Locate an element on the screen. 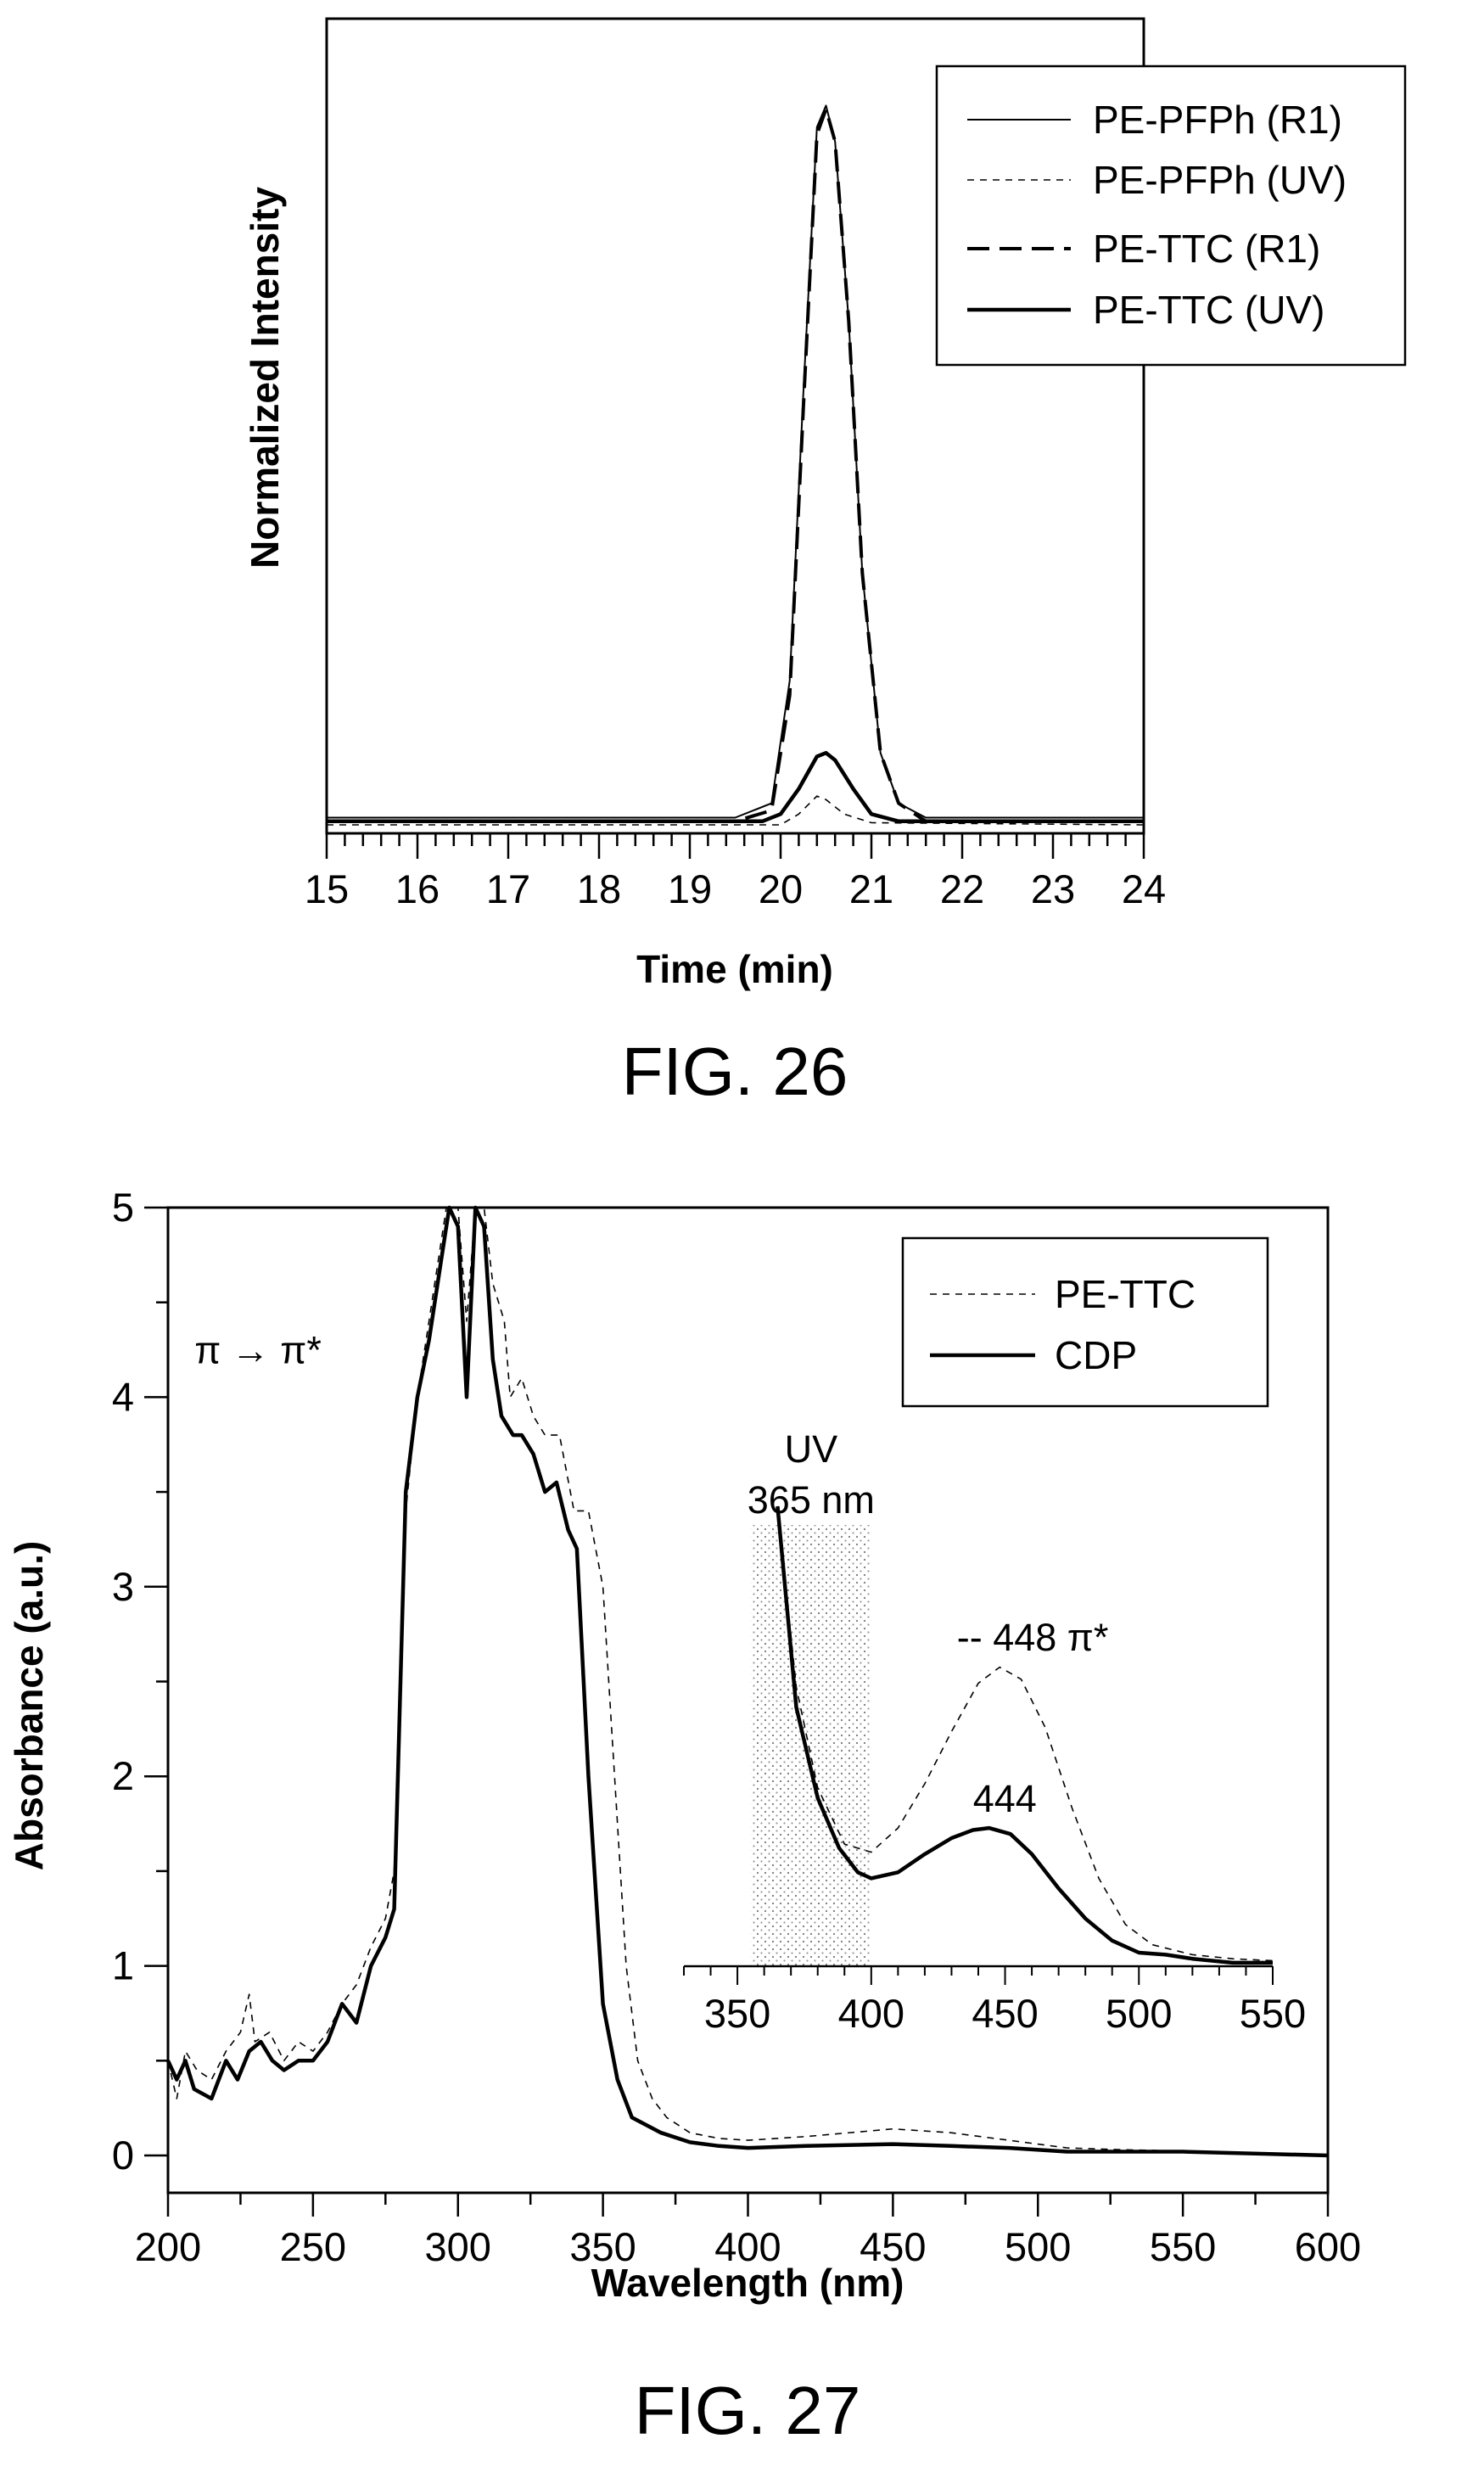 The width and height of the screenshot is (1484, 2472). fig26-legend-label-1: PE-PFPh (UV) is located at coordinates (1220, 180).